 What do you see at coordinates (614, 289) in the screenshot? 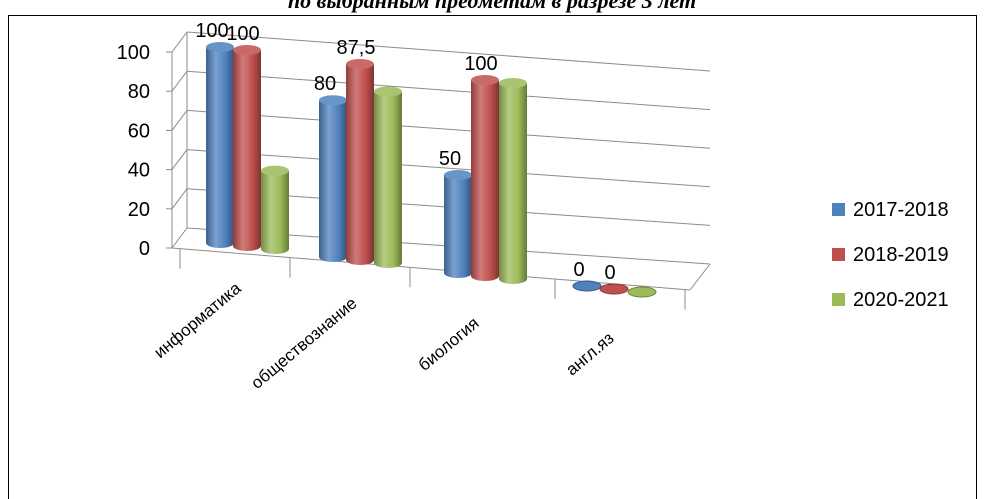
I see `bar-2018-2019-англ.яз` at bounding box center [614, 289].